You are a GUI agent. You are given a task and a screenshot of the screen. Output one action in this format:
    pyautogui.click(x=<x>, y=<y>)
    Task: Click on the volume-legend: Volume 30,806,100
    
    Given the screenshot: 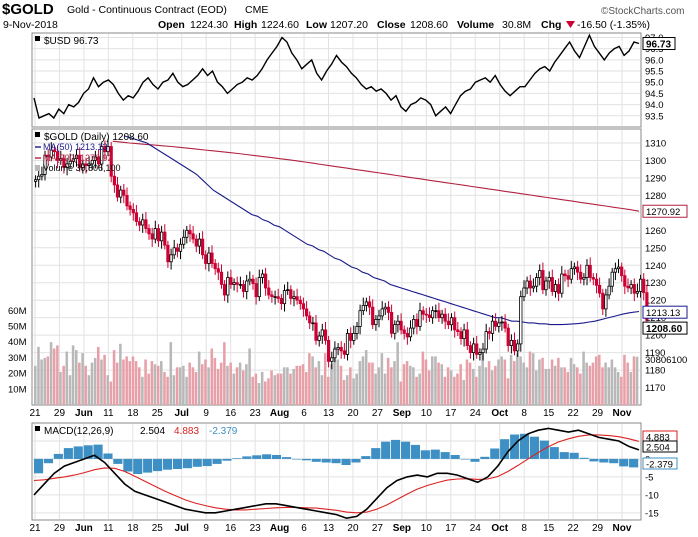 What is the action you would take?
    pyautogui.click(x=82, y=168)
    